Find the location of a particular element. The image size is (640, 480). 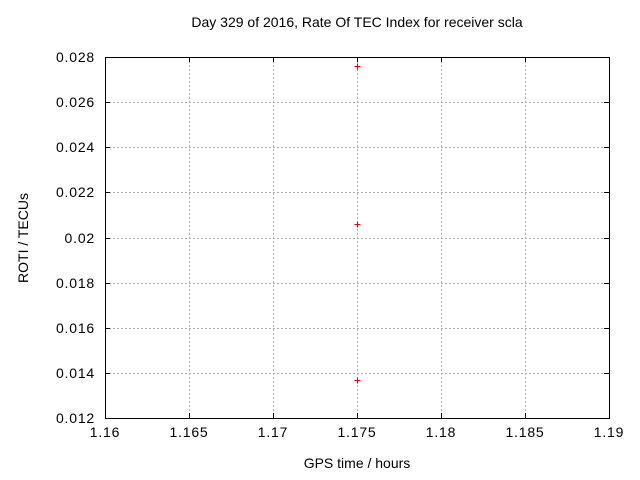

y-tick-label: 0.028 is located at coordinates (75, 57).